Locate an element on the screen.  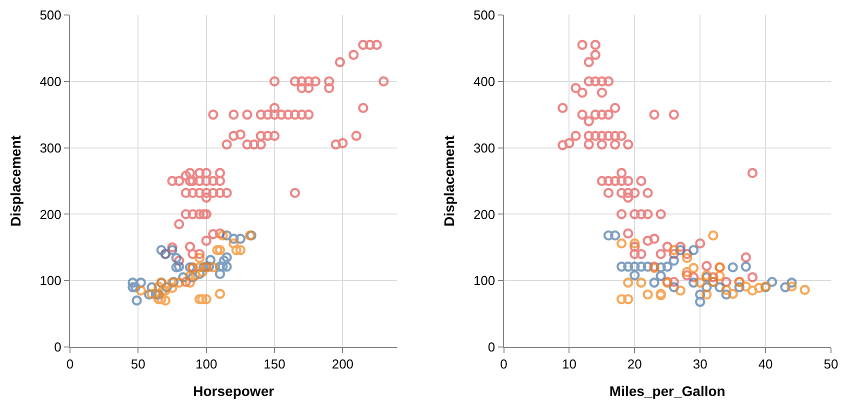
x-tick-label: 150 is located at coordinates (275, 364).